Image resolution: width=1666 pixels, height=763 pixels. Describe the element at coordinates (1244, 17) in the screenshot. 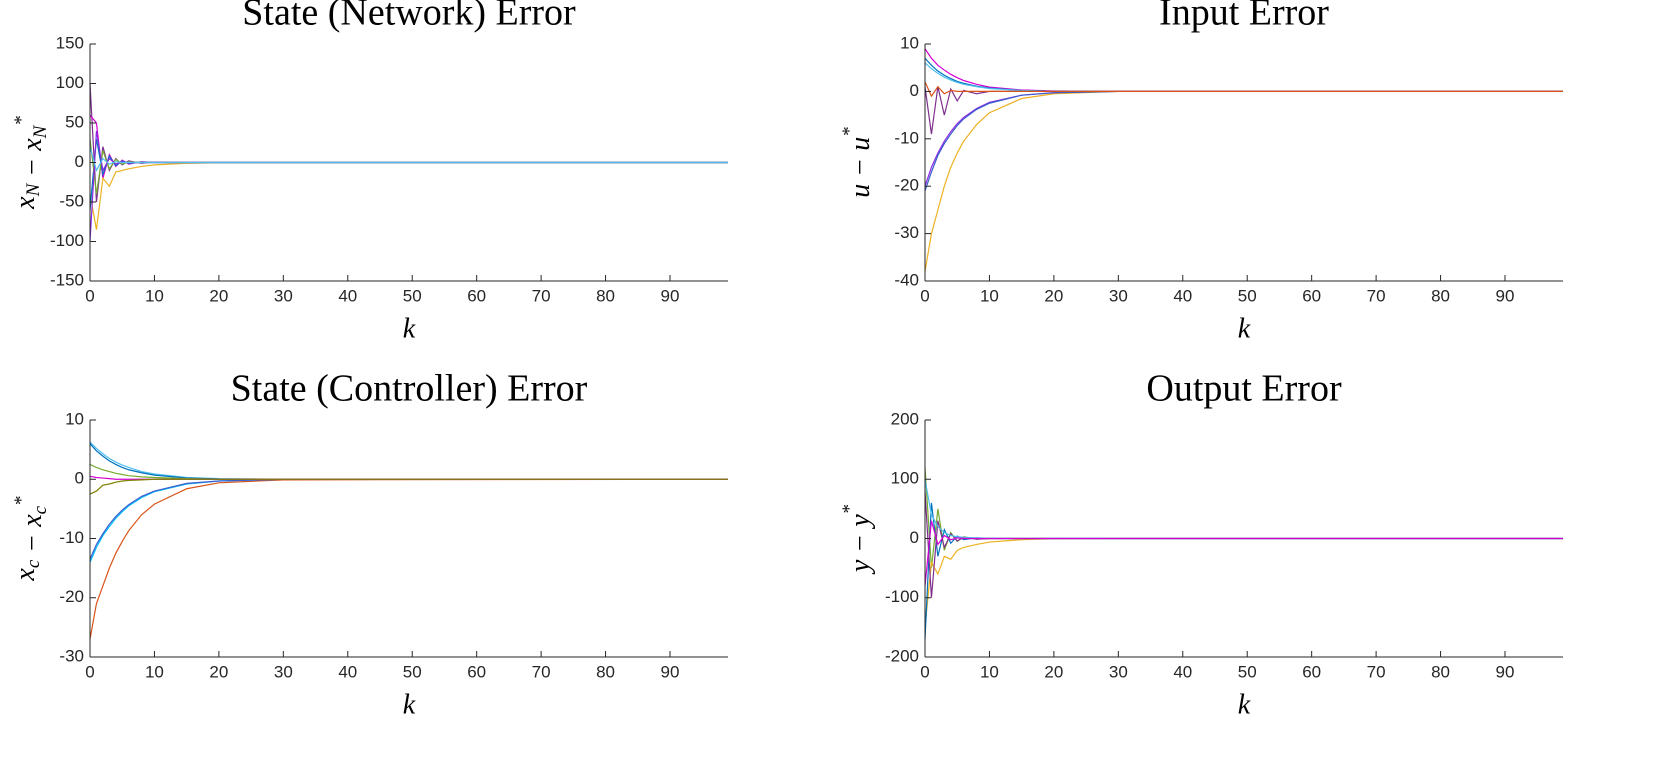

I see `chart-title: Input Error` at that location.